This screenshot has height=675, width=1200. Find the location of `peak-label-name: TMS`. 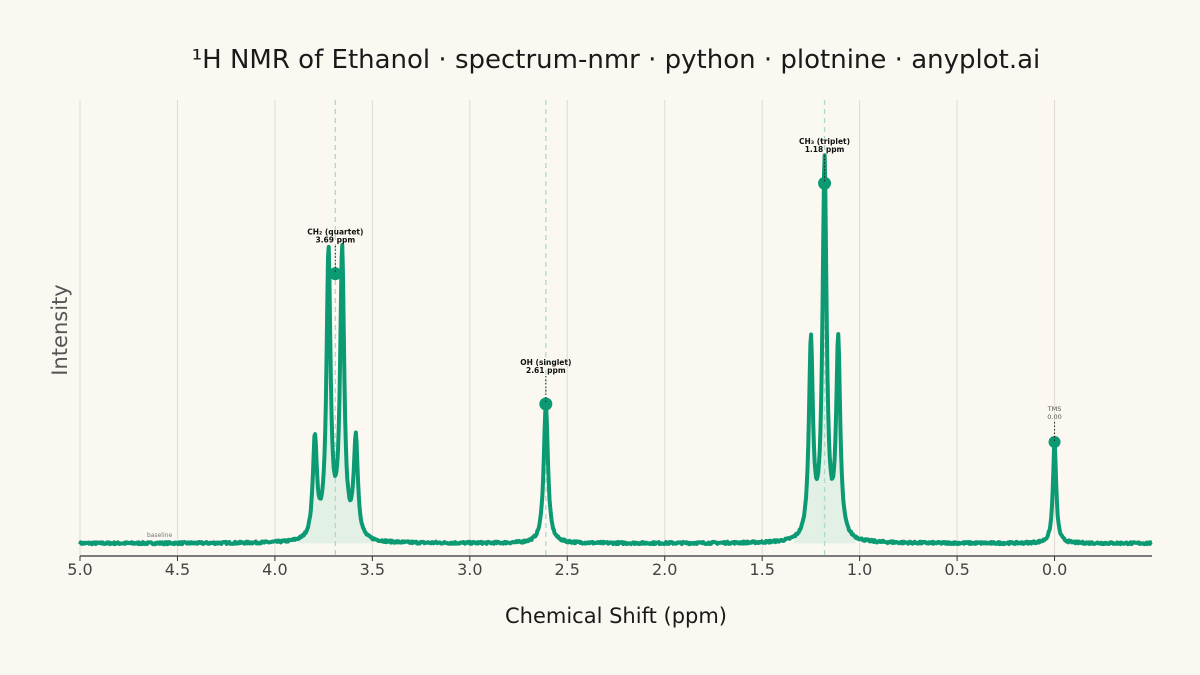

peak-label-name: TMS is located at coordinates (1054, 409).